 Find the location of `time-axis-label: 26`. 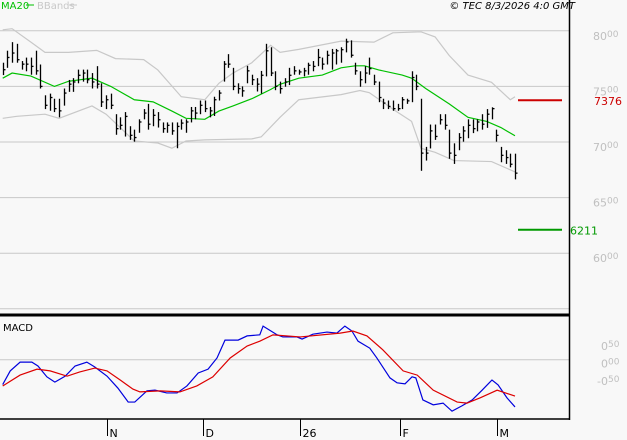

time-axis-label: 26 is located at coordinates (310, 433).